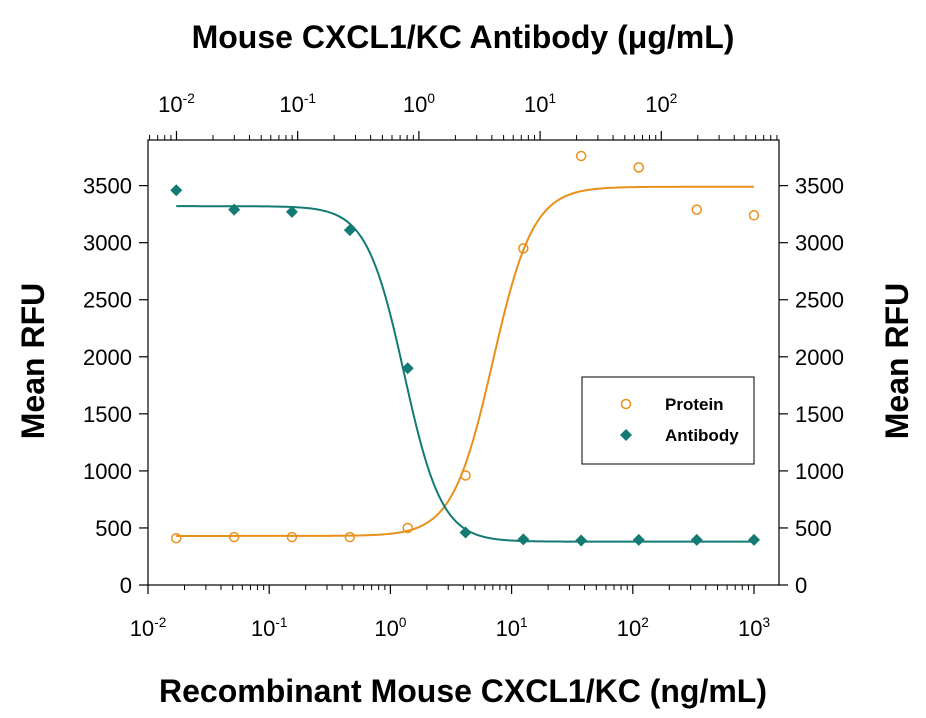  What do you see at coordinates (176, 104) in the screenshot?
I see `top-tick-label: 10⁻²` at bounding box center [176, 104].